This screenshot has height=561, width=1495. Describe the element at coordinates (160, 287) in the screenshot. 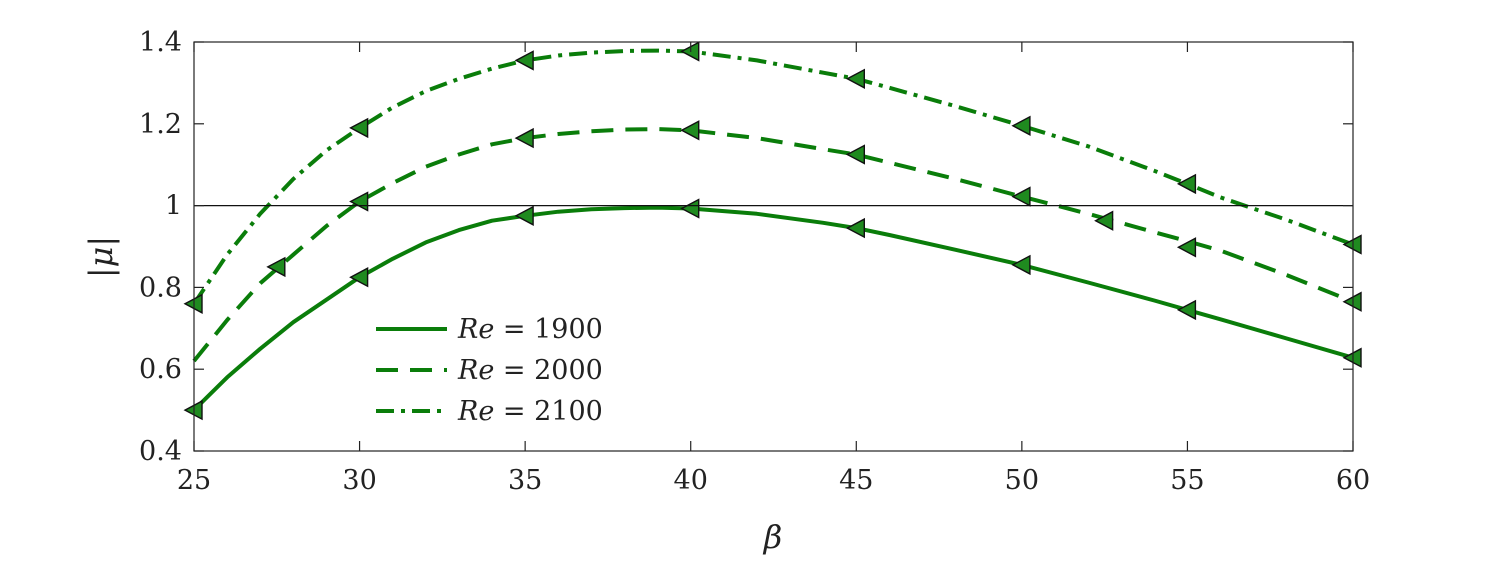

I see `y-tick-label: 0.8` at that location.